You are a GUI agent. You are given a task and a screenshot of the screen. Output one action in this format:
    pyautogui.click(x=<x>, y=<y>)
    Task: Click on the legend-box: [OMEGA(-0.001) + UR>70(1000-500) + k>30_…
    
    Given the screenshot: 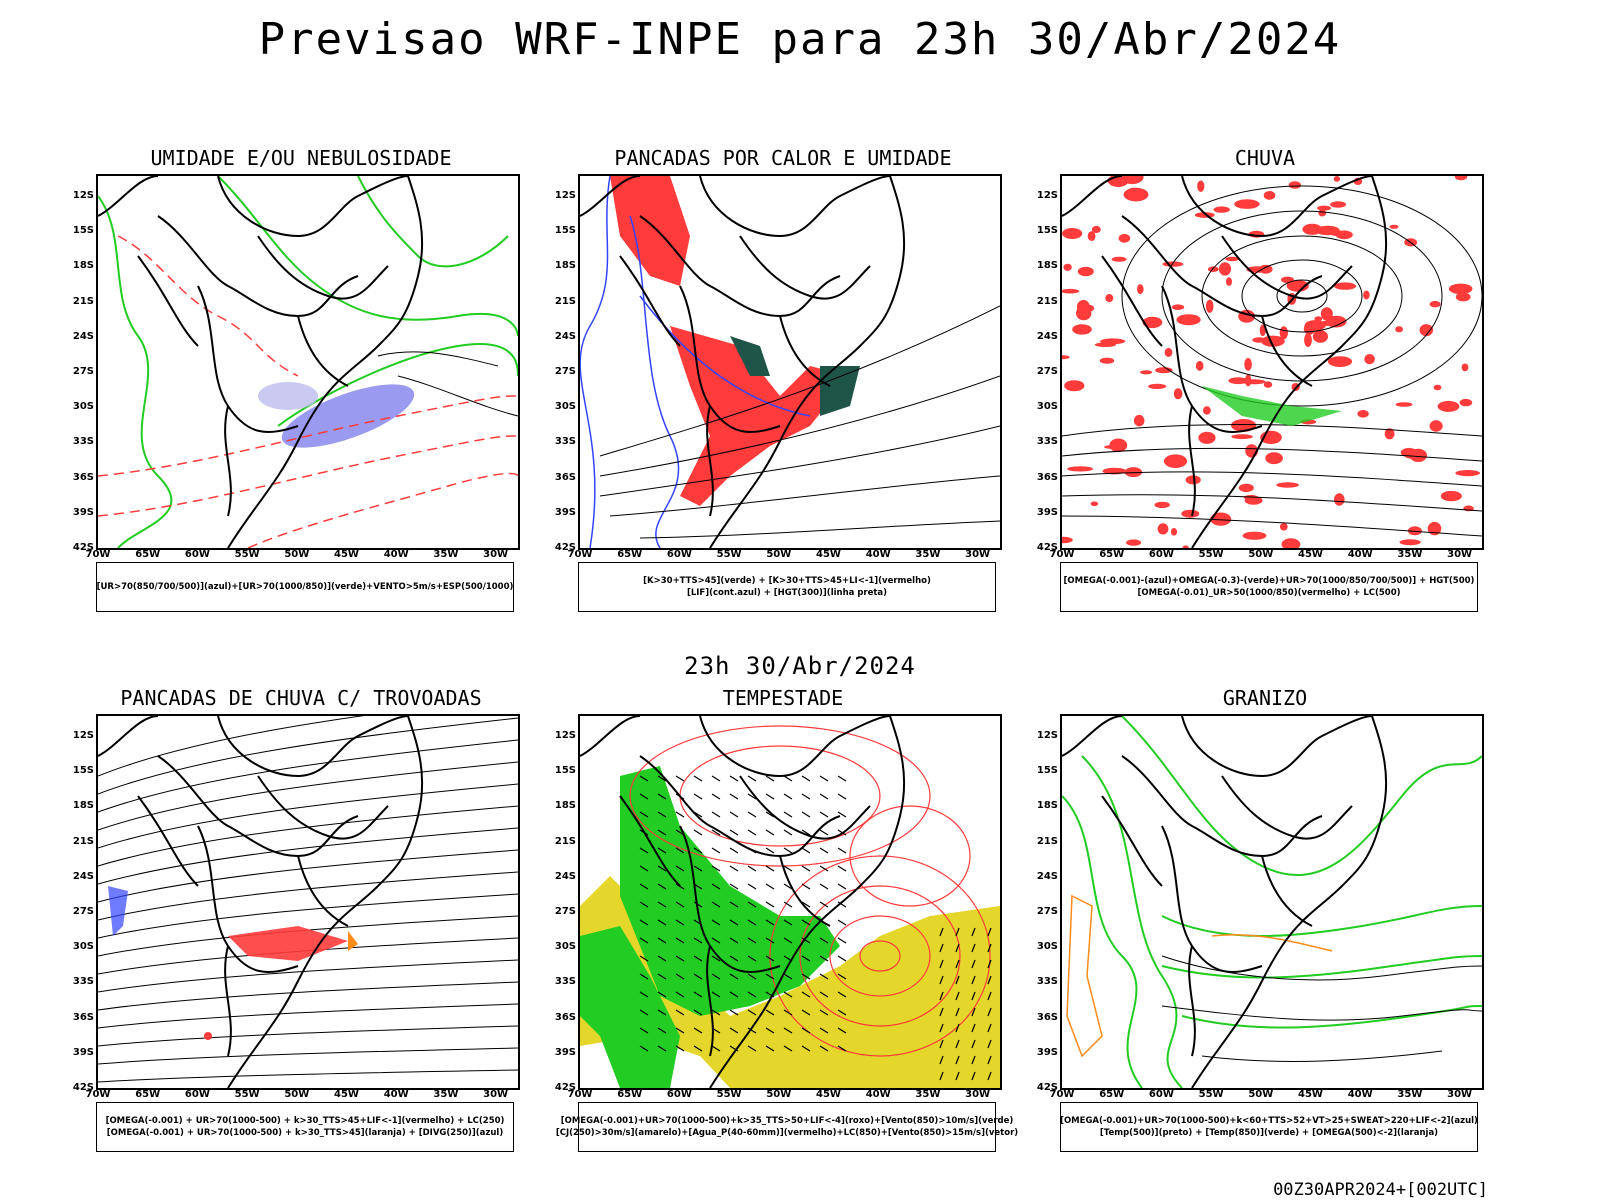 What is the action you would take?
    pyautogui.click(x=305, y=1127)
    